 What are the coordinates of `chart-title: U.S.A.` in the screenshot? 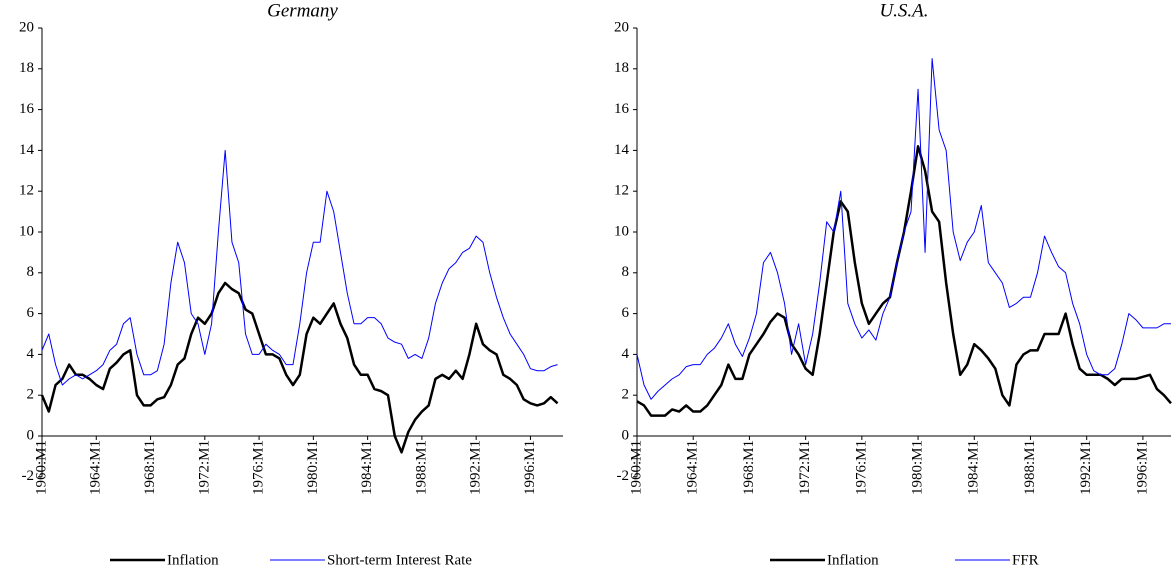 It's located at (903, 10).